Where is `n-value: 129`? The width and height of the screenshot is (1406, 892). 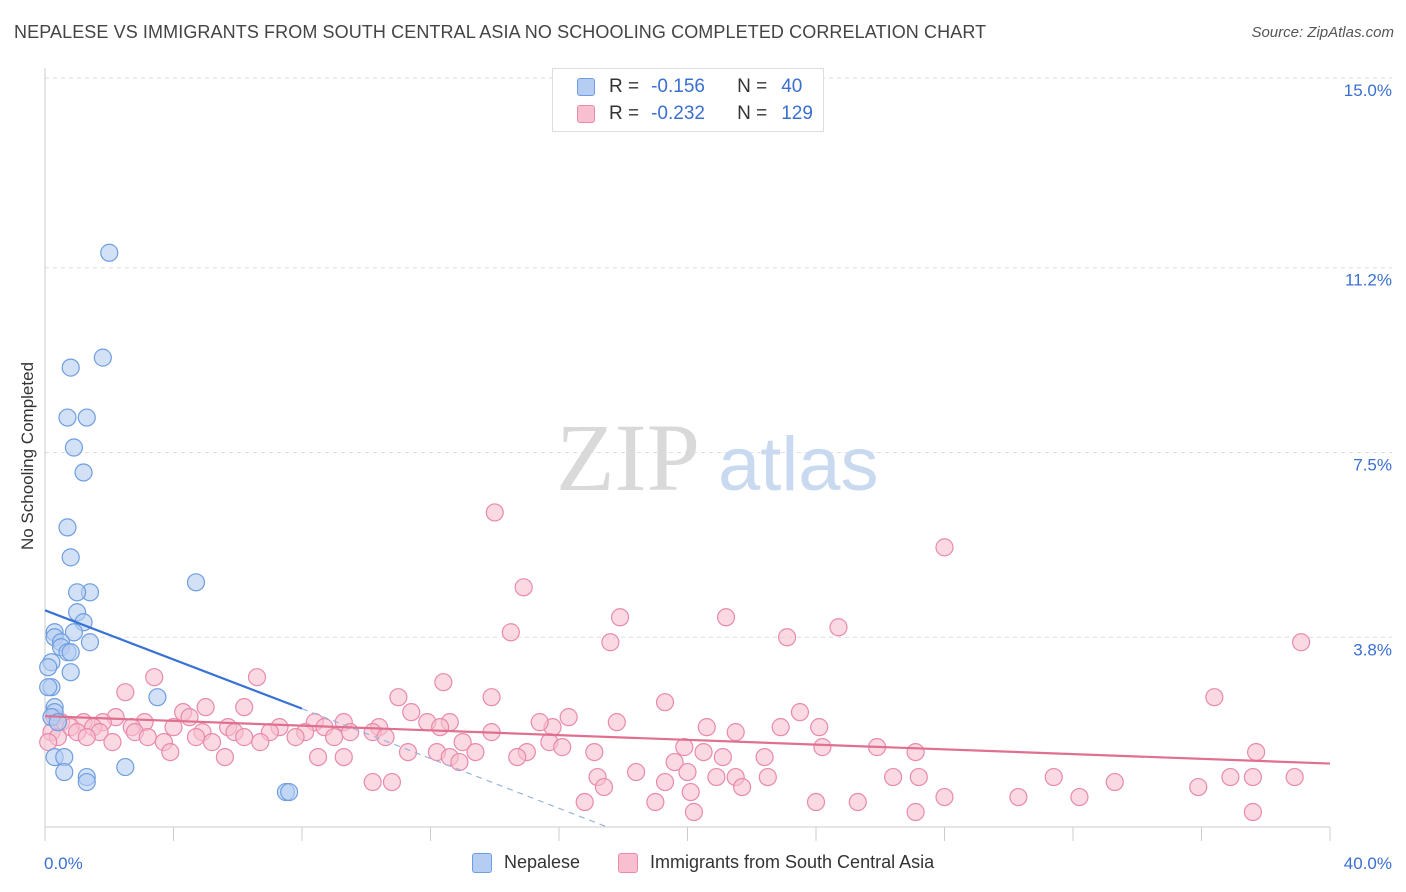
n-value: 129 is located at coordinates (797, 113).